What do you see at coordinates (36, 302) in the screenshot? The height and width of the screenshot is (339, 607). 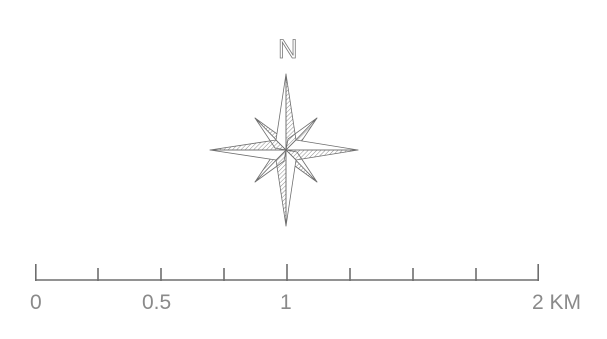 I see `scale-label-0: 0` at bounding box center [36, 302].